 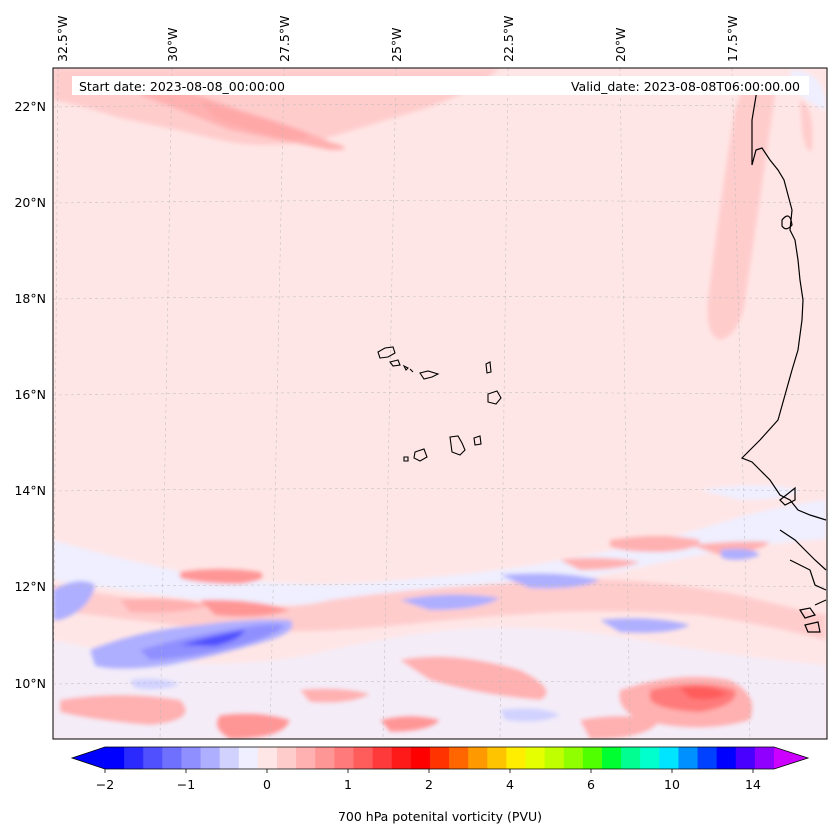 I want to click on date-info-box, so click(x=440, y=85).